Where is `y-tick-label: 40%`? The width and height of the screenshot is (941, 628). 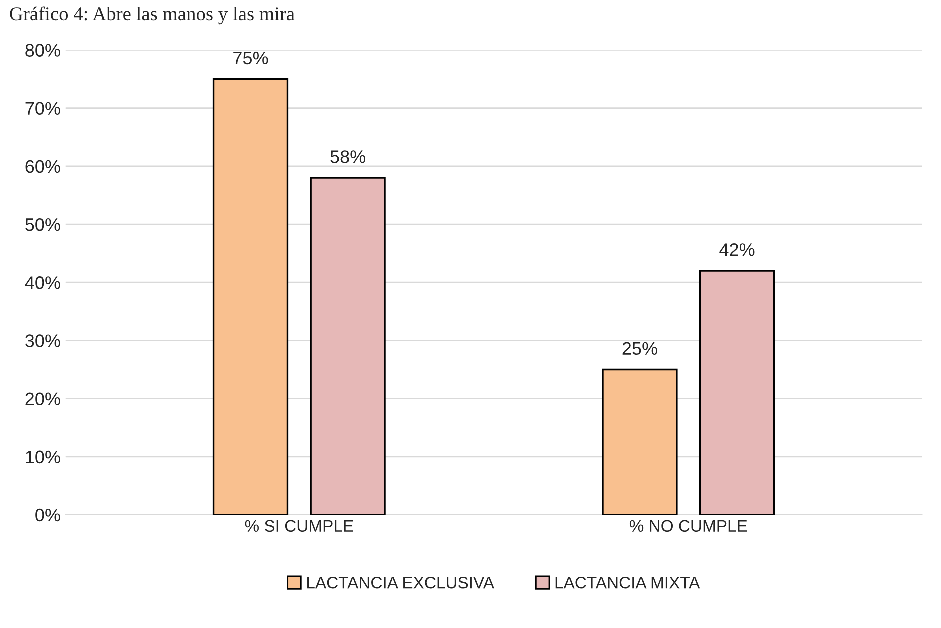
y-tick-label: 40% is located at coordinates (42, 283).